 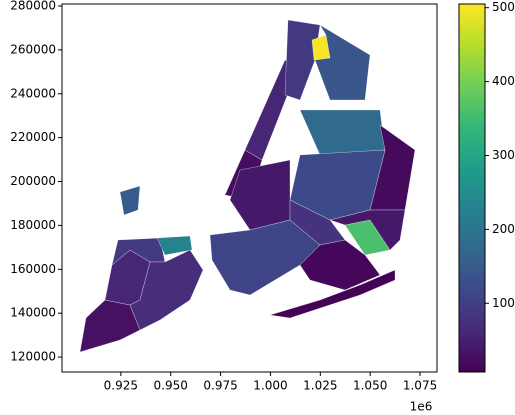 I want to click on y-tick-label: 220000, so click(x=33, y=137).